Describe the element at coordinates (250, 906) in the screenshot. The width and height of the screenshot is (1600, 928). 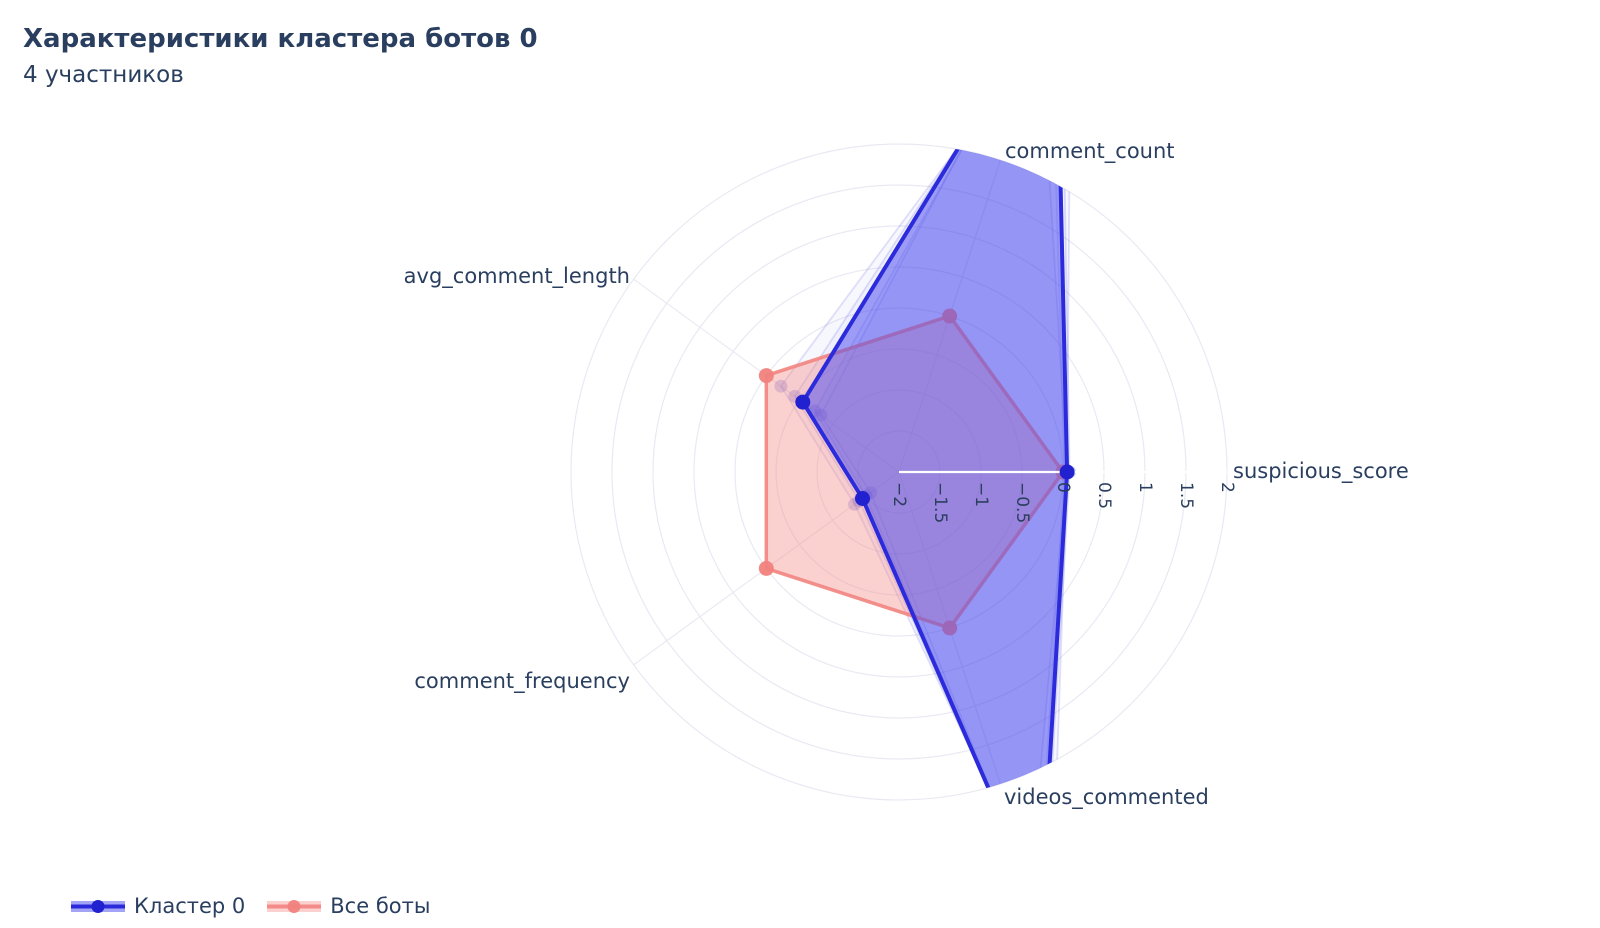
I see `legend: Кластер 0 Все боты` at that location.